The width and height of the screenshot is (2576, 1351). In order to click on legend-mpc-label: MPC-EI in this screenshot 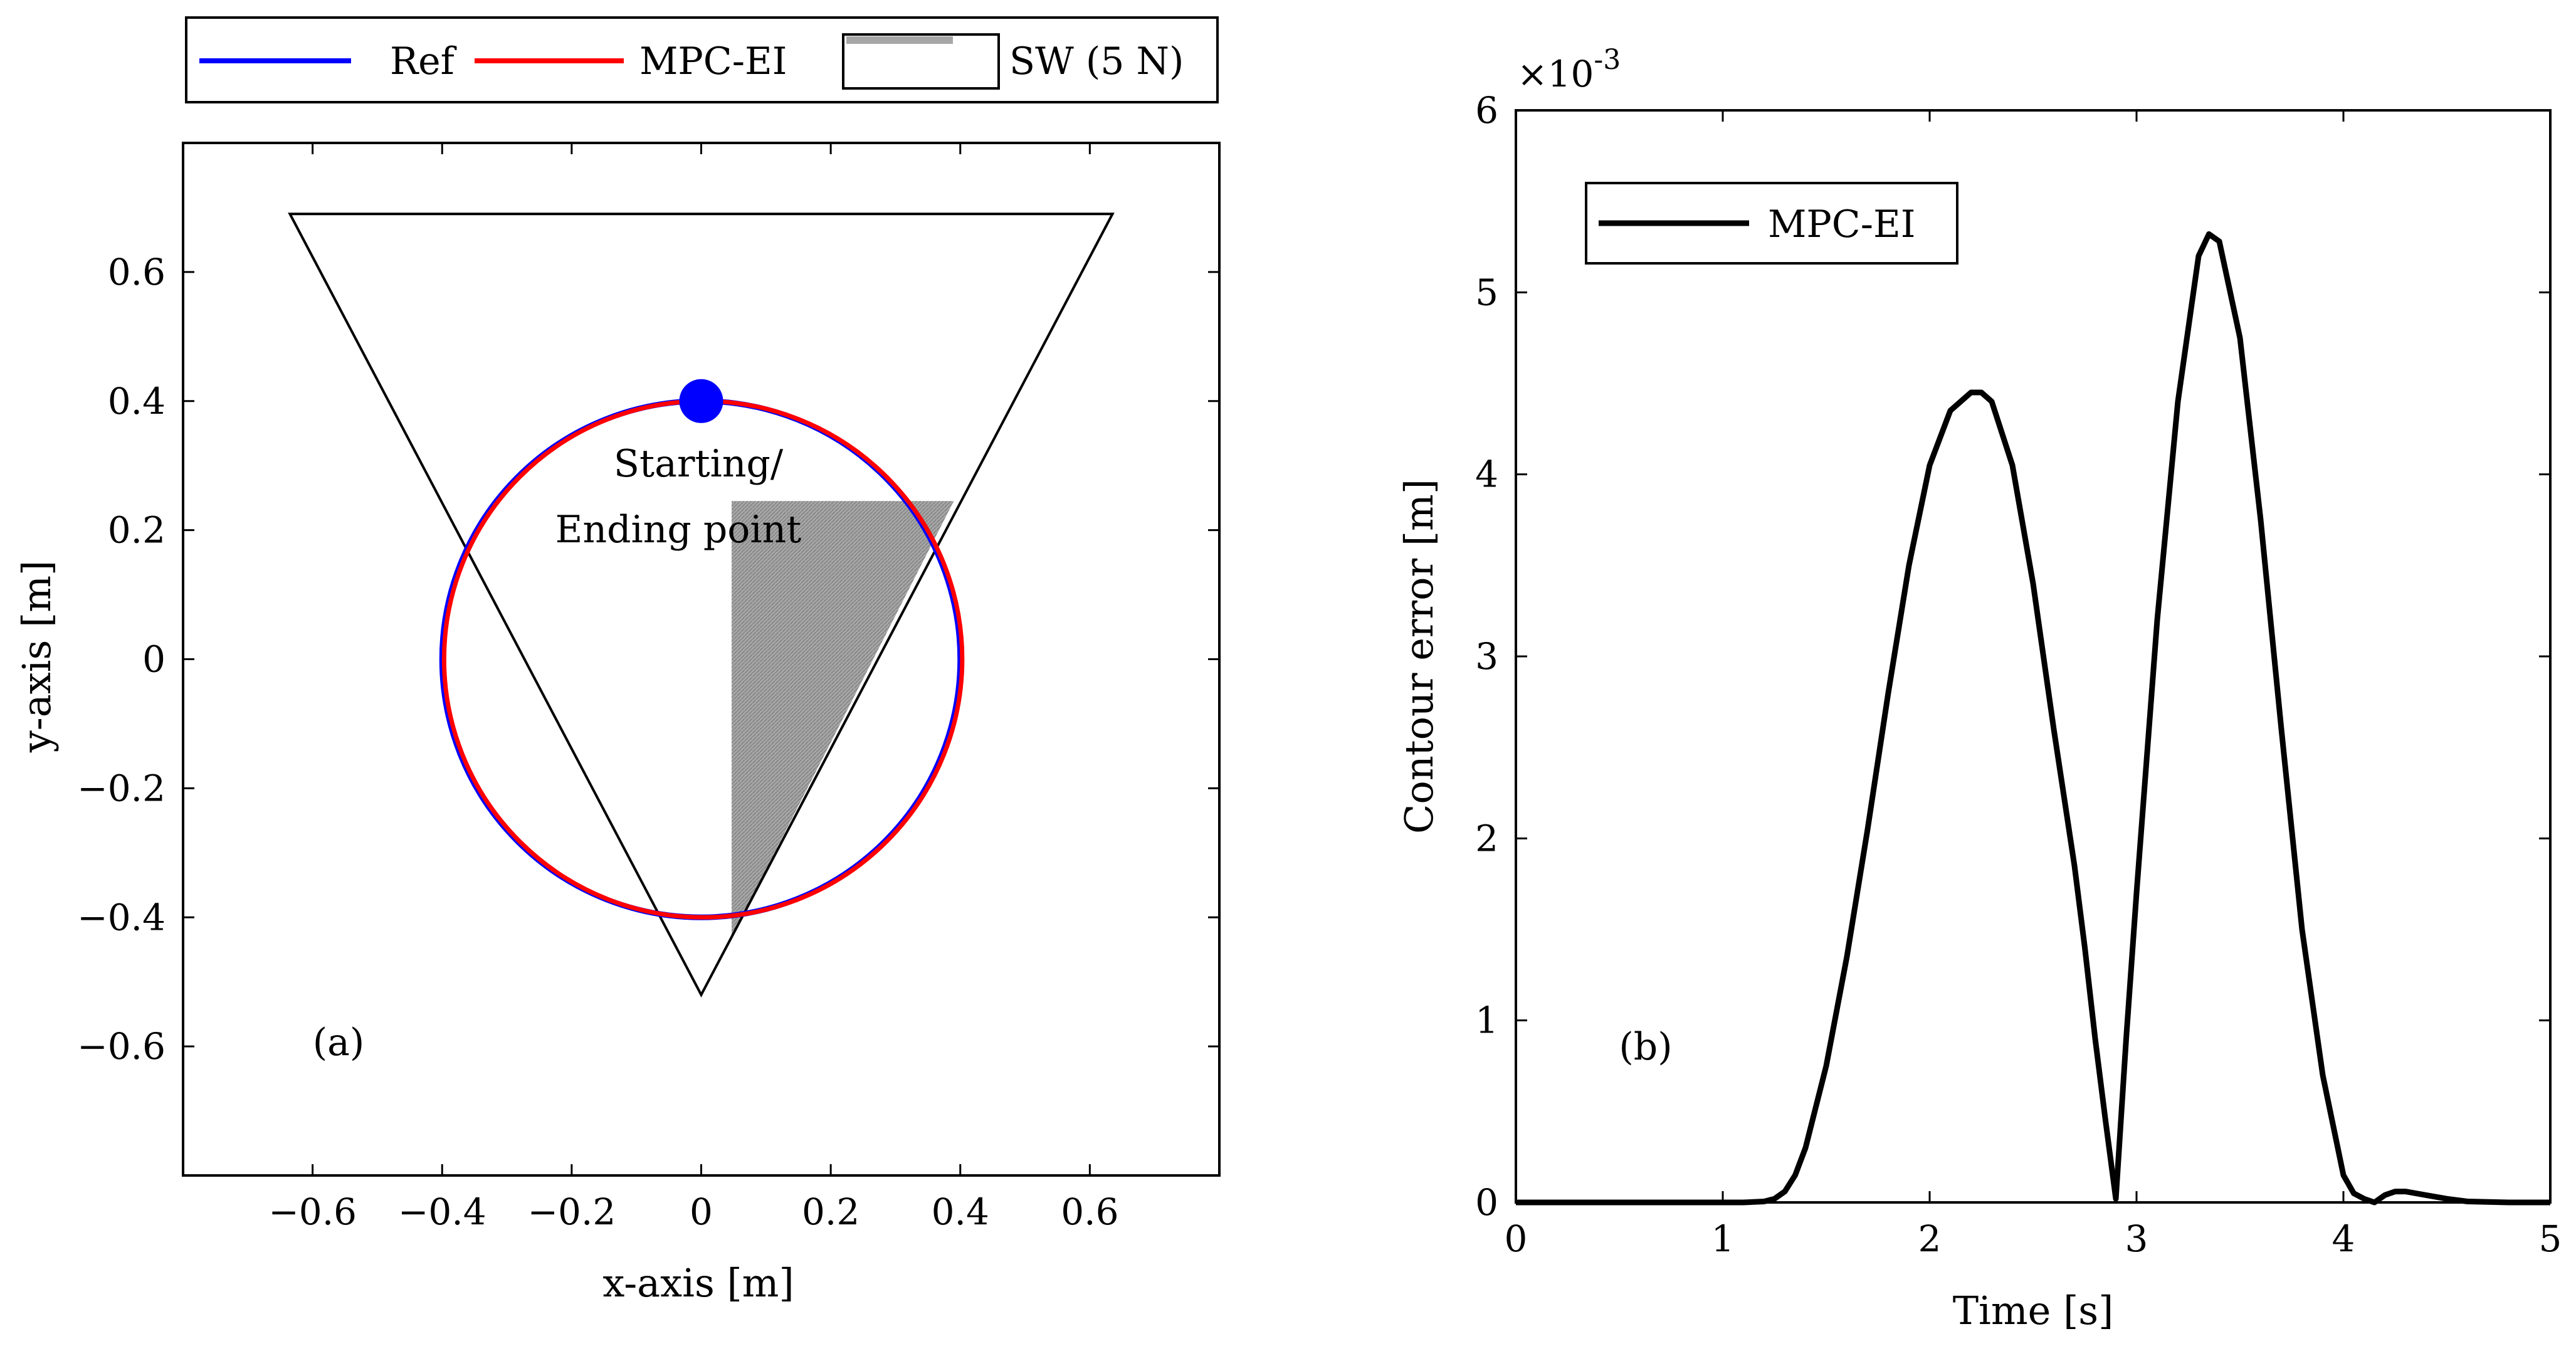, I will do `click(713, 61)`.